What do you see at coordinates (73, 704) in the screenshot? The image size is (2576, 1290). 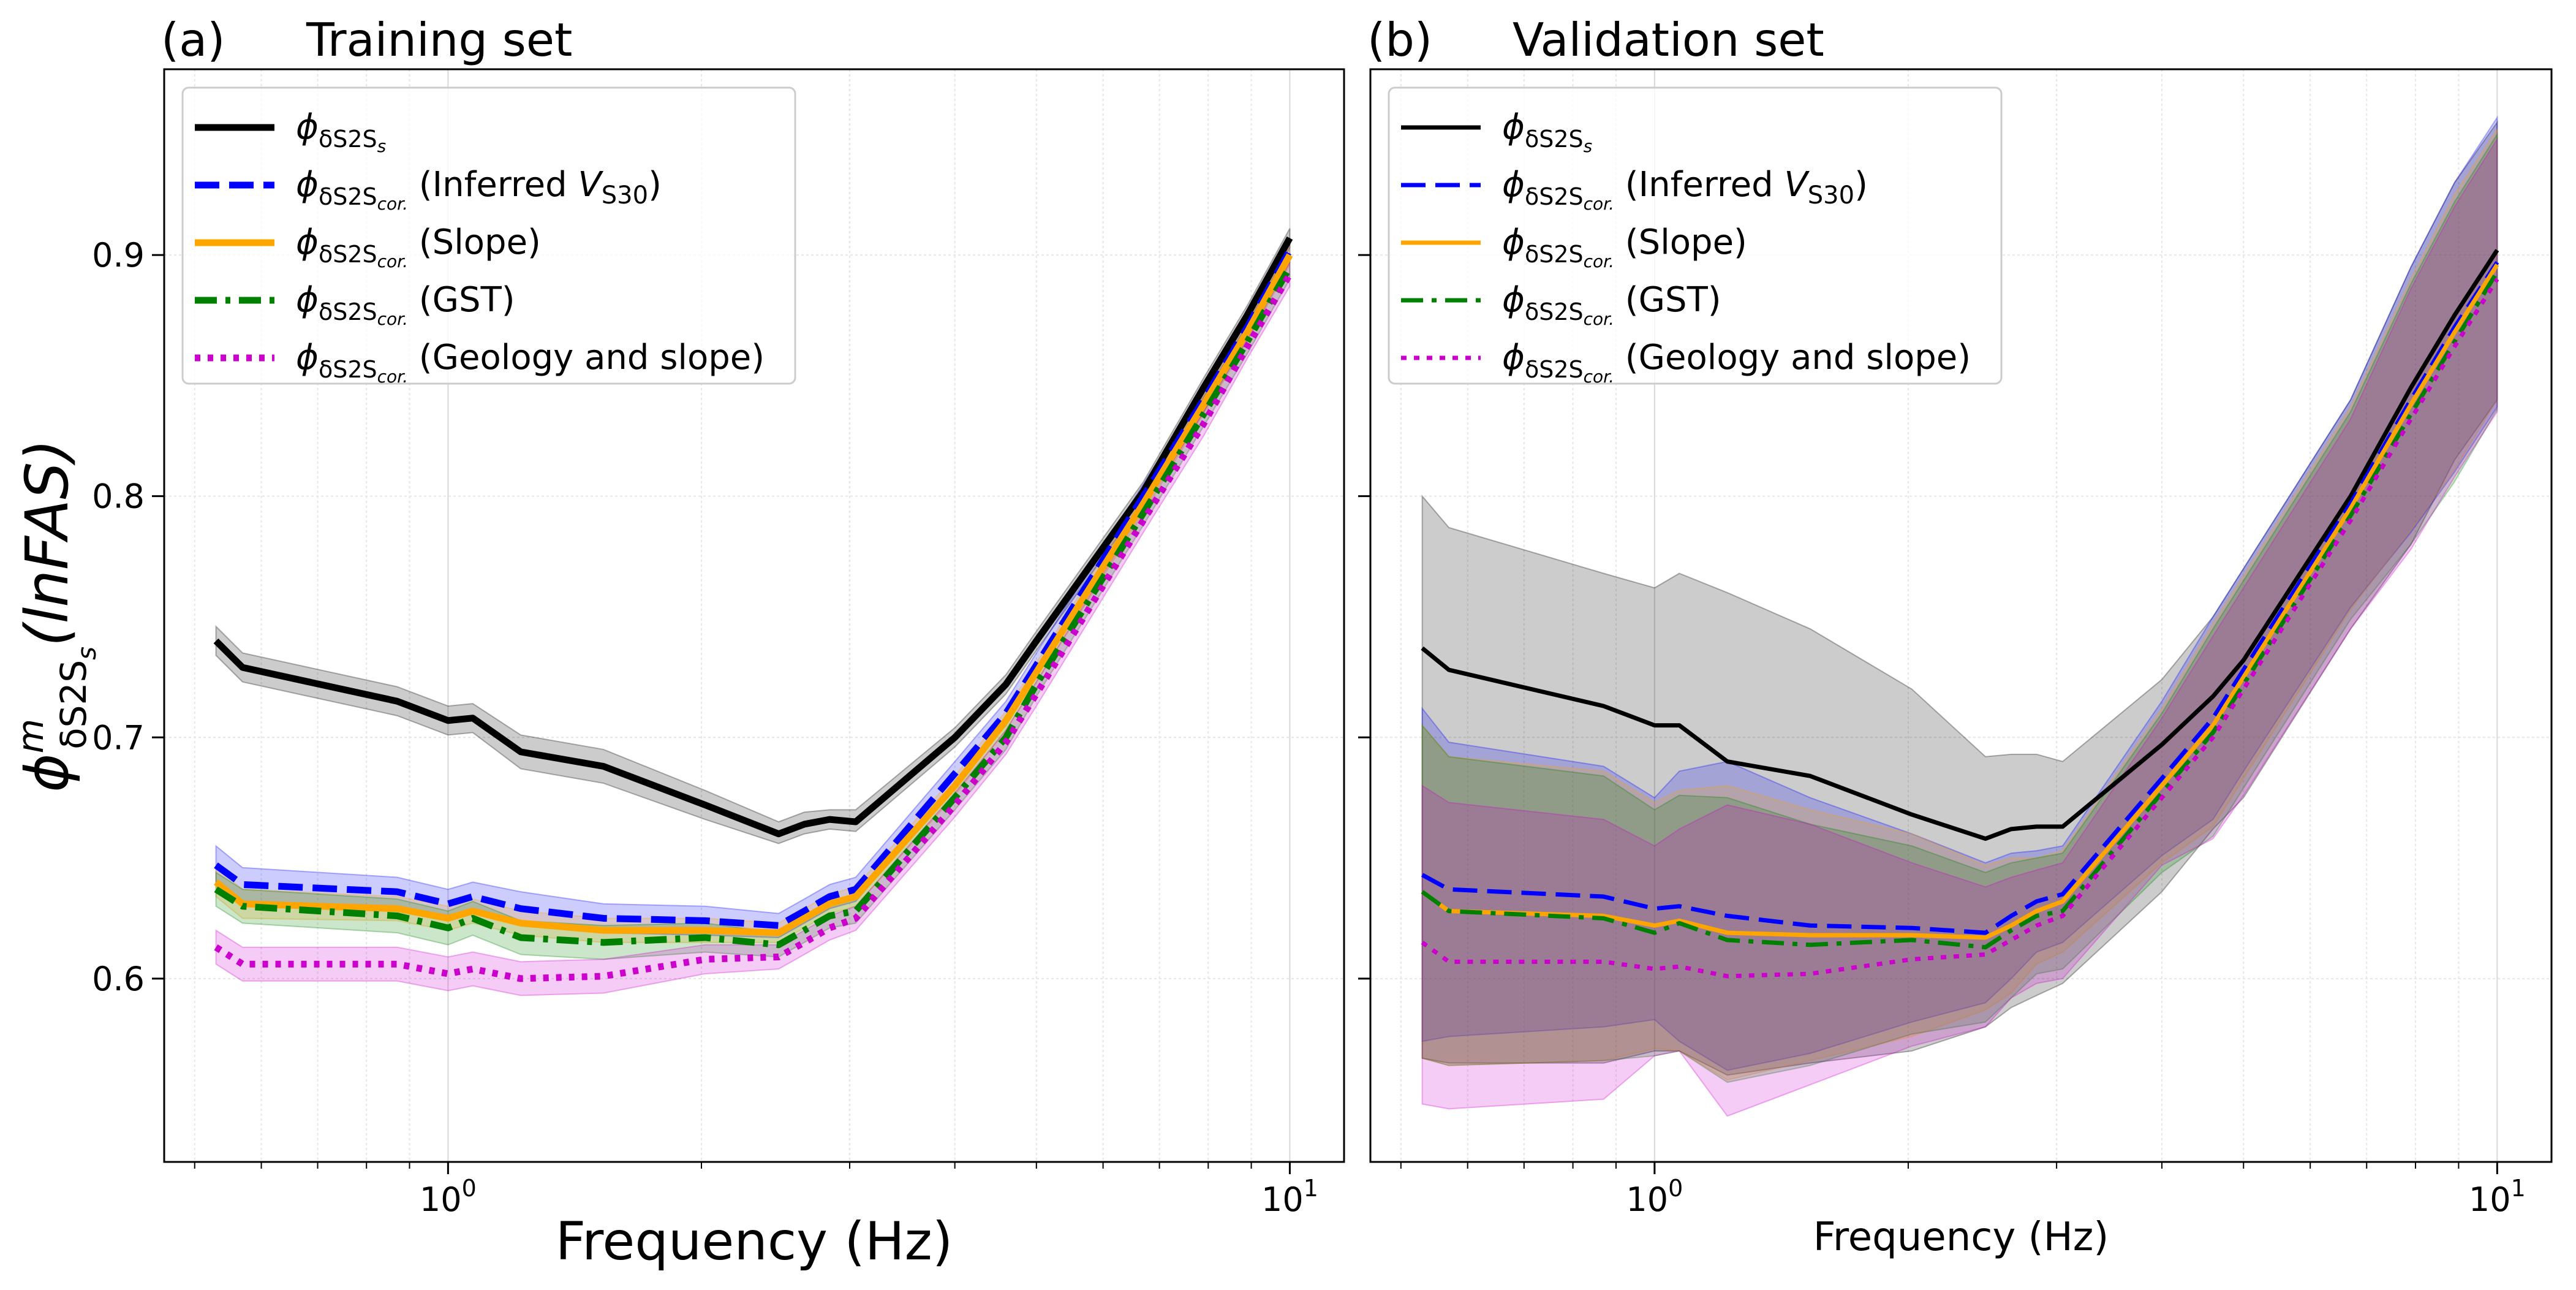 I see `ylabel-sub: δS2S` at bounding box center [73, 704].